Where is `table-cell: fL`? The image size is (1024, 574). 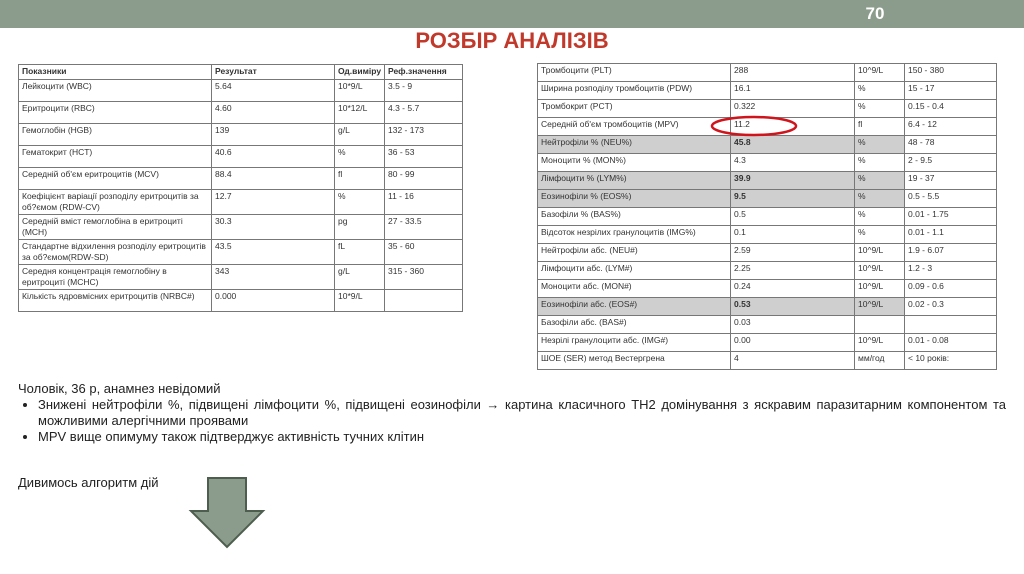
table-cell: fL is located at coordinates (359, 252).